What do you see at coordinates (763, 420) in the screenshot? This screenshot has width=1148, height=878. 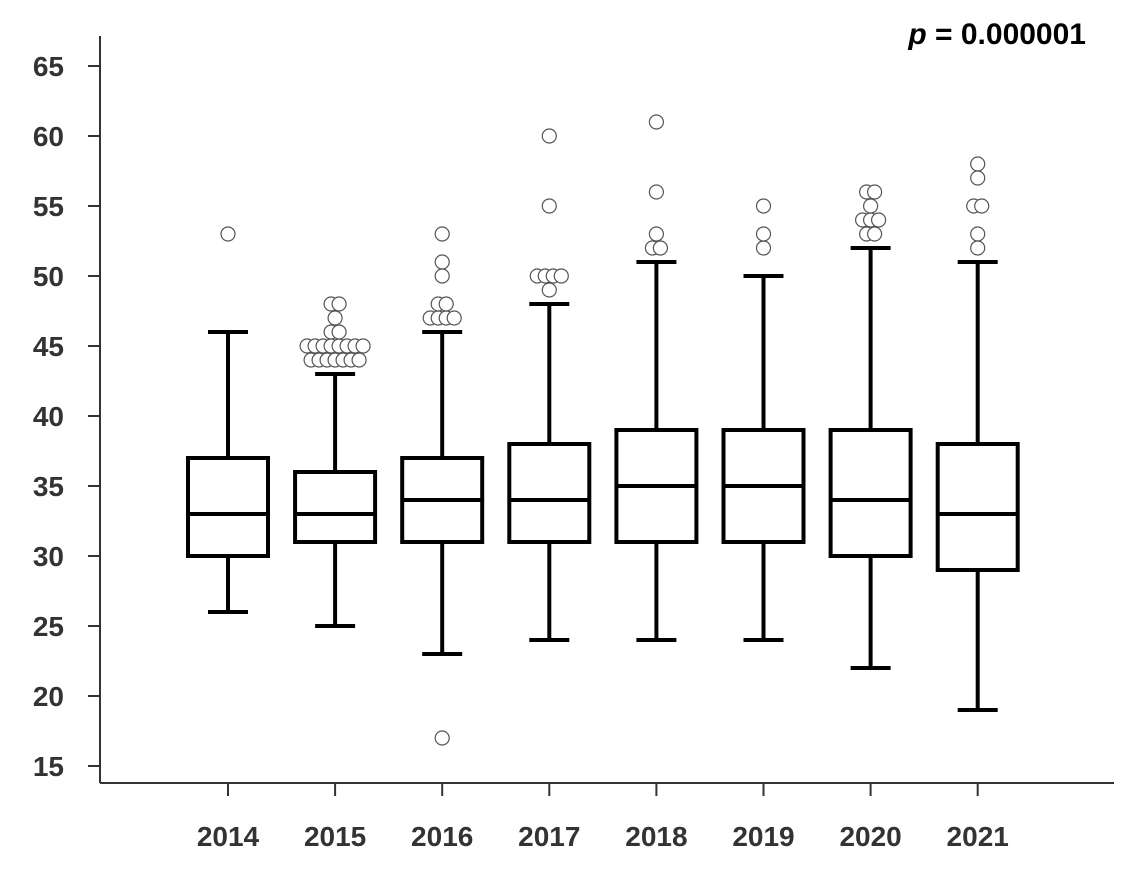 I see `box-2019` at bounding box center [763, 420].